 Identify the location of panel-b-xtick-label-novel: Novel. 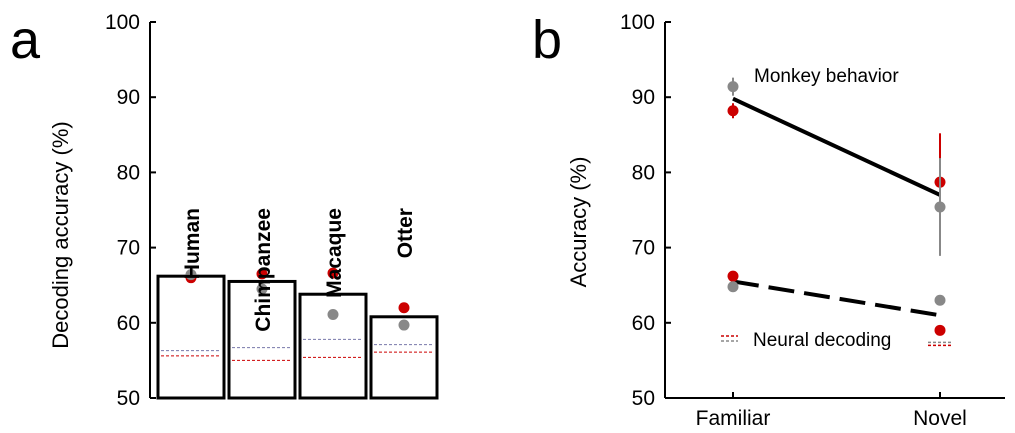
(940, 418).